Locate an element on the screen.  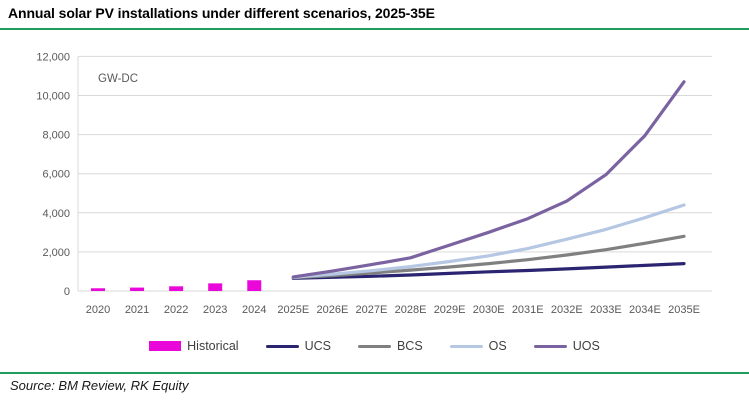
scenario-line-bcs is located at coordinates (488, 257).